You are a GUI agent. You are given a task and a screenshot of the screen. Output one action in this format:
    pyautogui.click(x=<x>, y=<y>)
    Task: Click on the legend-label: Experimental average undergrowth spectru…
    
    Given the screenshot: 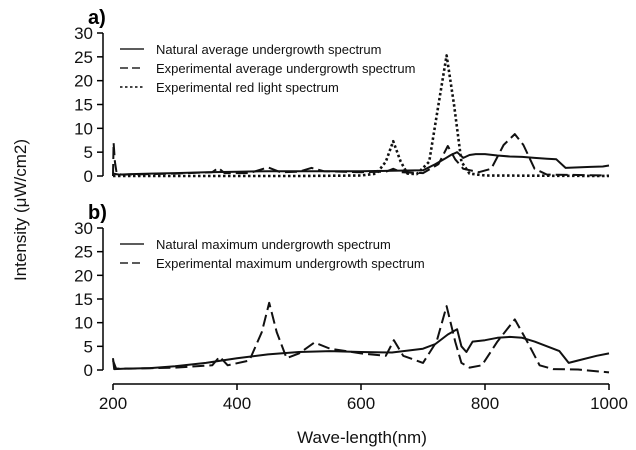 What is the action you would take?
    pyautogui.click(x=285, y=68)
    